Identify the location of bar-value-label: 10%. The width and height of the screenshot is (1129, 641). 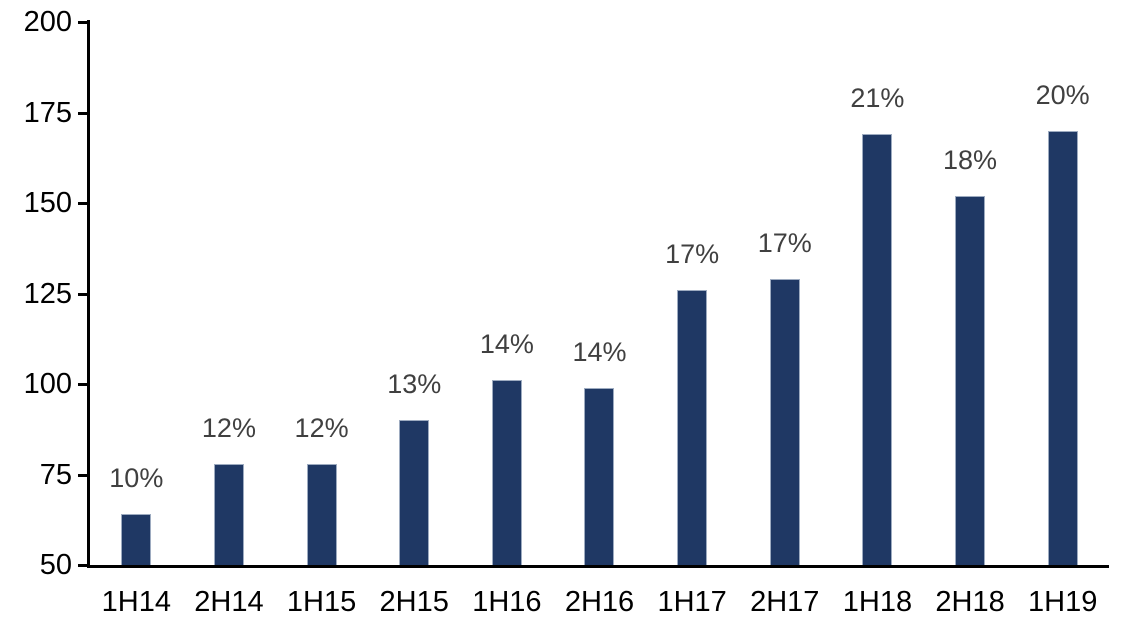
(136, 478).